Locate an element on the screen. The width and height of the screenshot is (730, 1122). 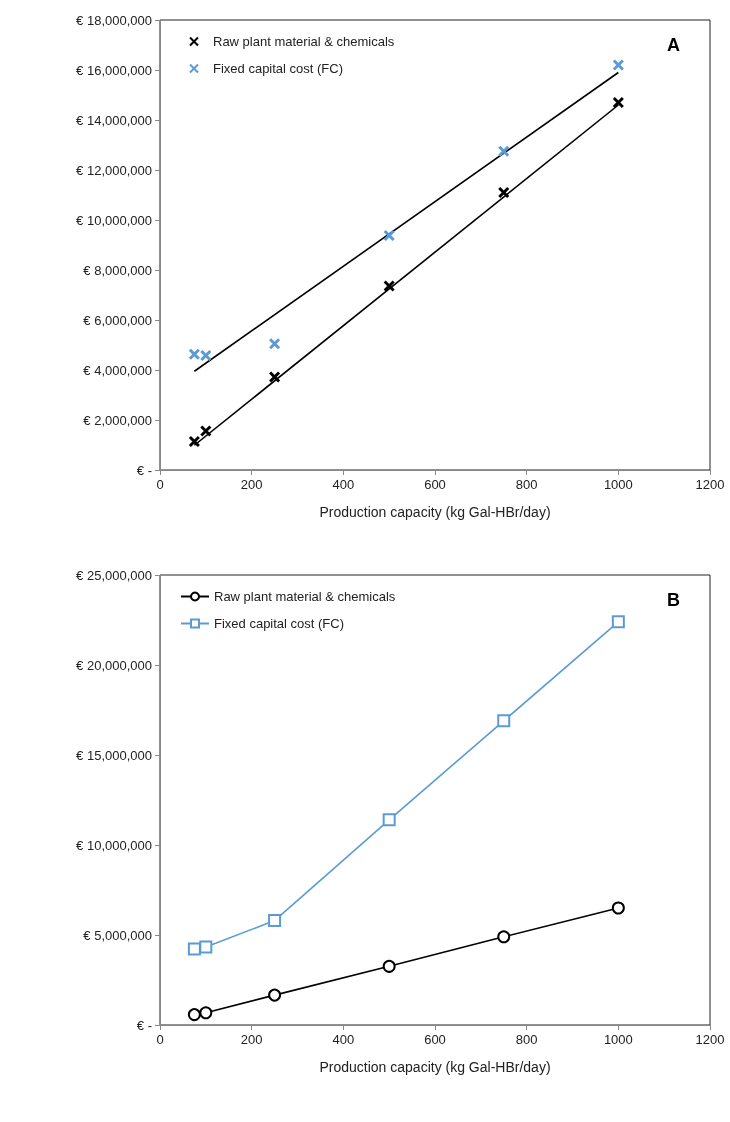
annotation: B is located at coordinates (673, 600).